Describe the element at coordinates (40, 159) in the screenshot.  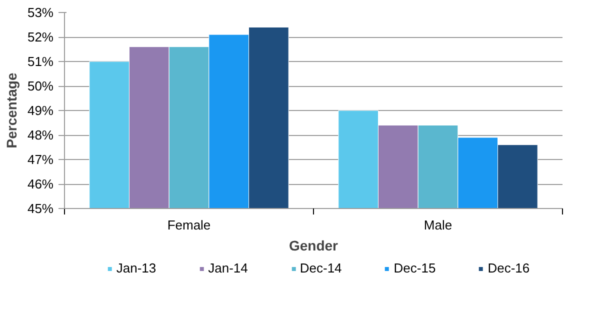
I see `y-tick-label: 47%` at that location.